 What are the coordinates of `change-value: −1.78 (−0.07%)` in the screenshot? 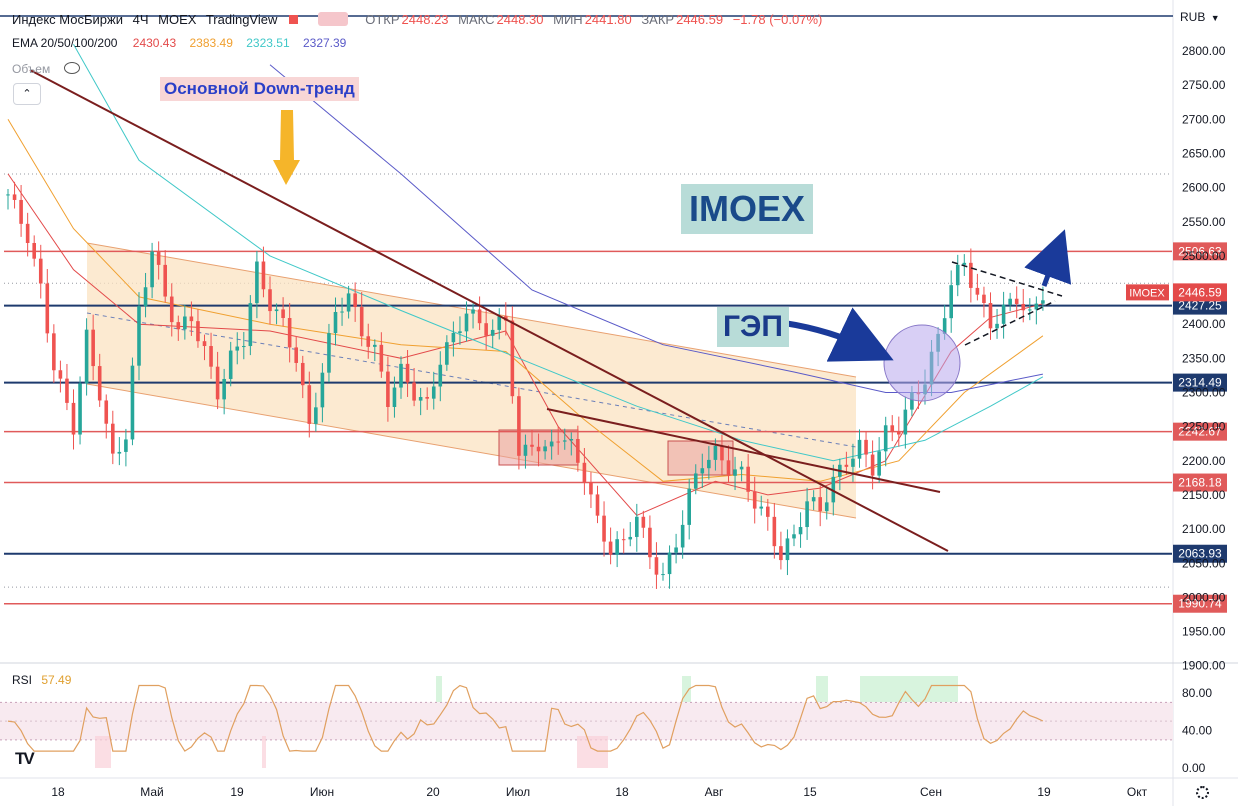 It's located at (777, 19).